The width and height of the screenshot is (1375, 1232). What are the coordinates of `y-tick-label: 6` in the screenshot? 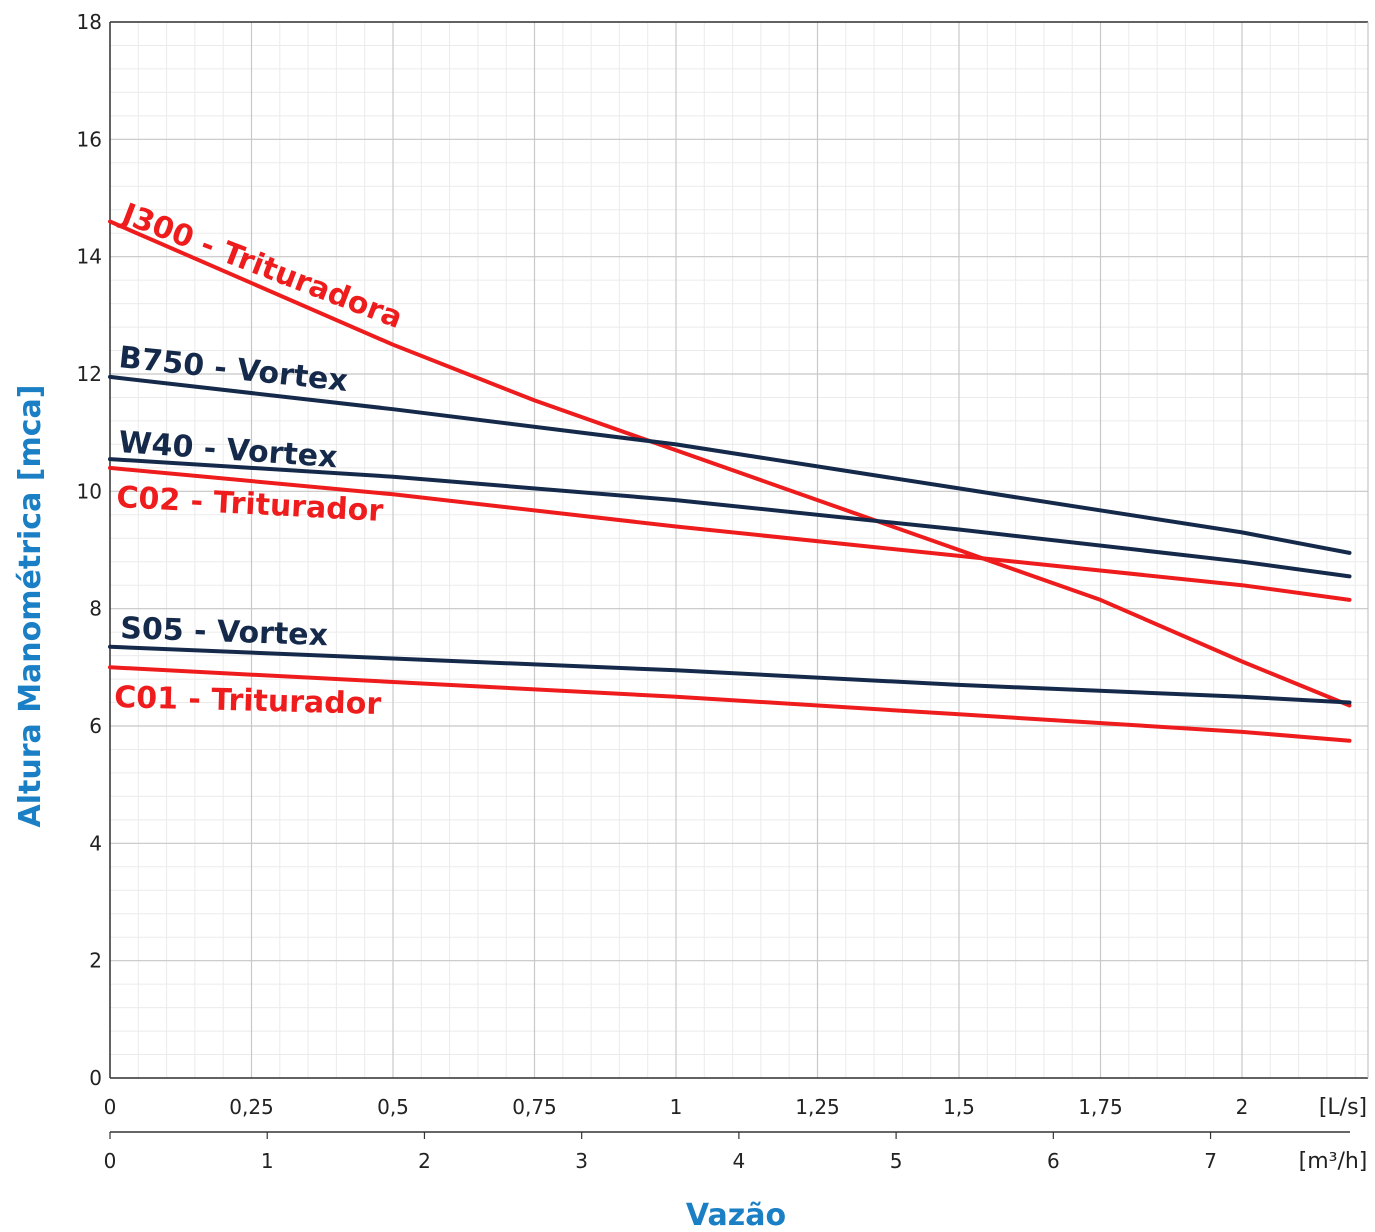 It's located at (95, 726).